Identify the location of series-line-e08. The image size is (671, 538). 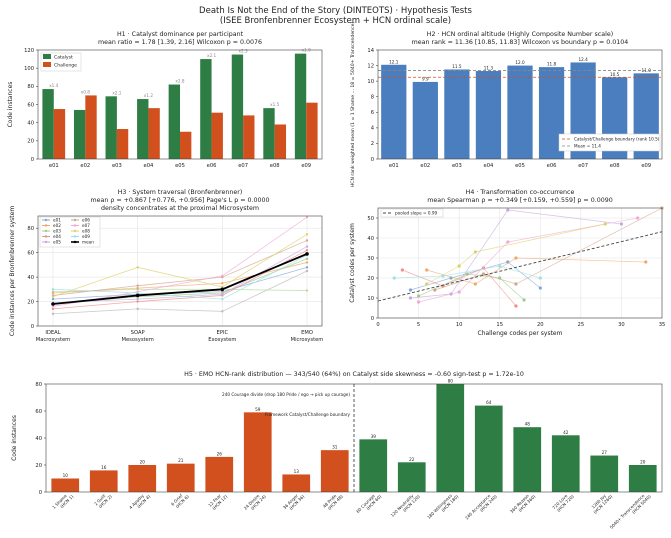
(516, 254).